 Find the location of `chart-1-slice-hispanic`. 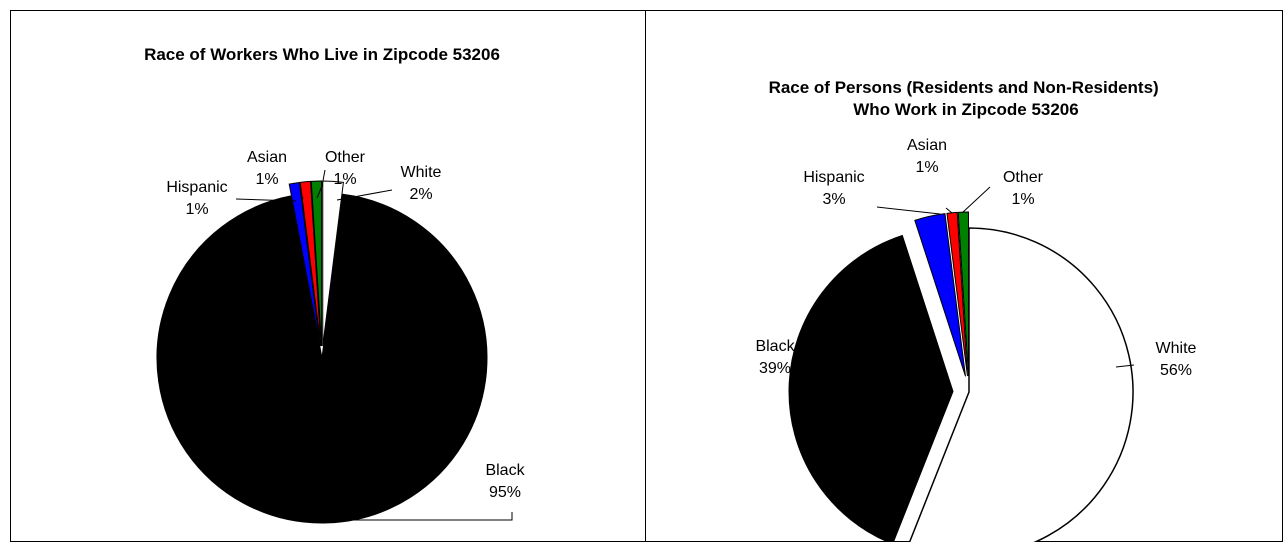

chart-1-slice-hispanic is located at coordinates (304, 264).